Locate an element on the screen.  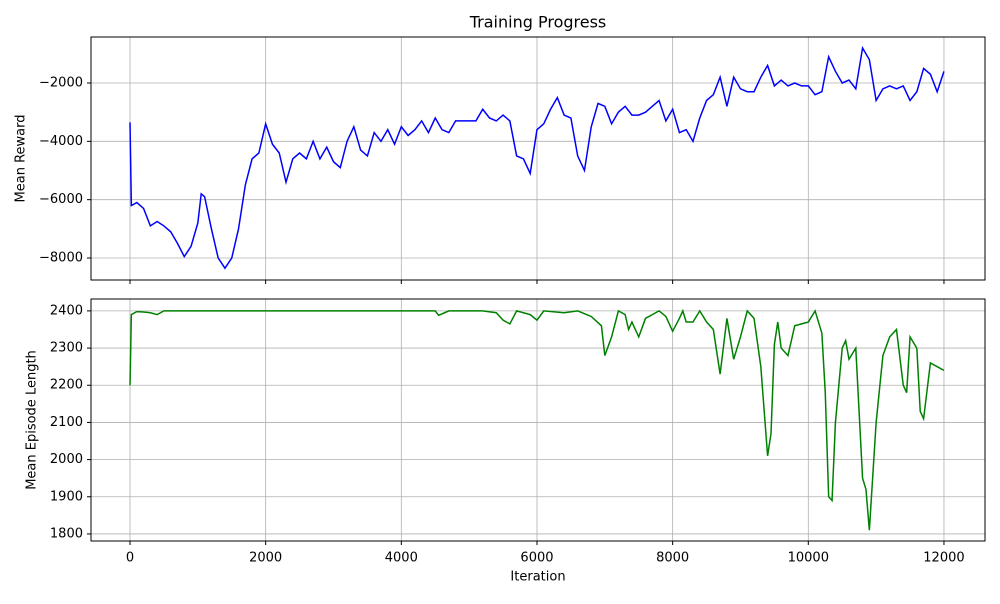
x-tick-label: 4000 is located at coordinates (401, 558).